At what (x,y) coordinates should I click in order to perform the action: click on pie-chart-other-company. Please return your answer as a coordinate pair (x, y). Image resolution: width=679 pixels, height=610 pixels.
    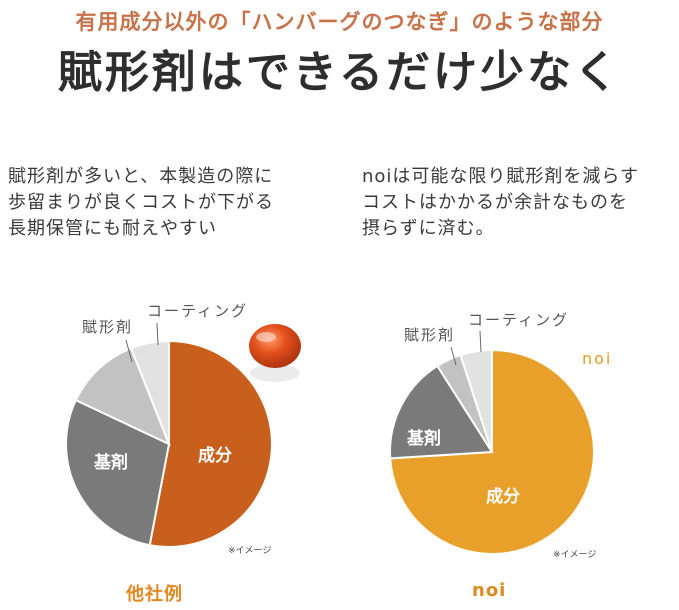
    Looking at the image, I should click on (169, 443).